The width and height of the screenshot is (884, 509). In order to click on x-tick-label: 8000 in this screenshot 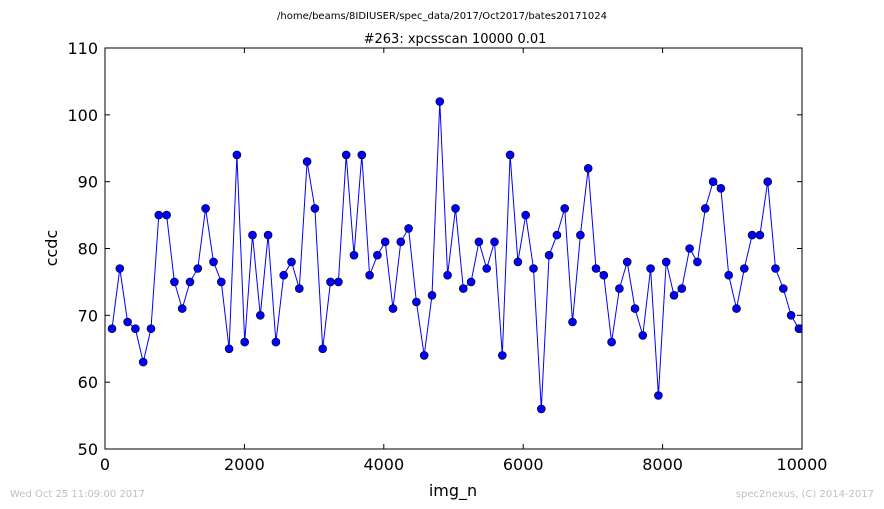, I will do `click(662, 464)`.